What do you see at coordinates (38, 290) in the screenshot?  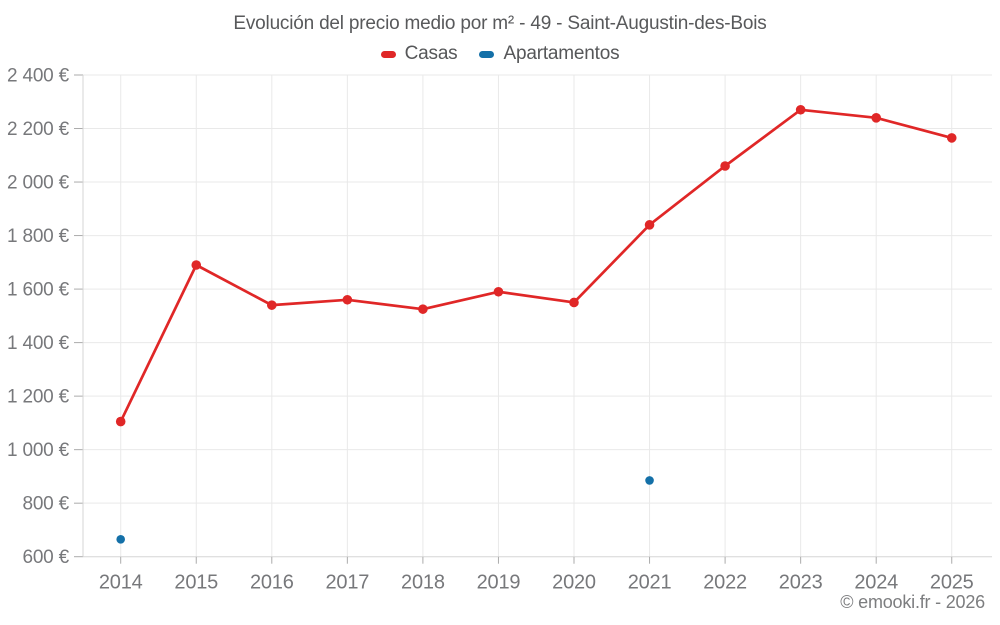 I see `svg-text: 1 600 €` at bounding box center [38, 290].